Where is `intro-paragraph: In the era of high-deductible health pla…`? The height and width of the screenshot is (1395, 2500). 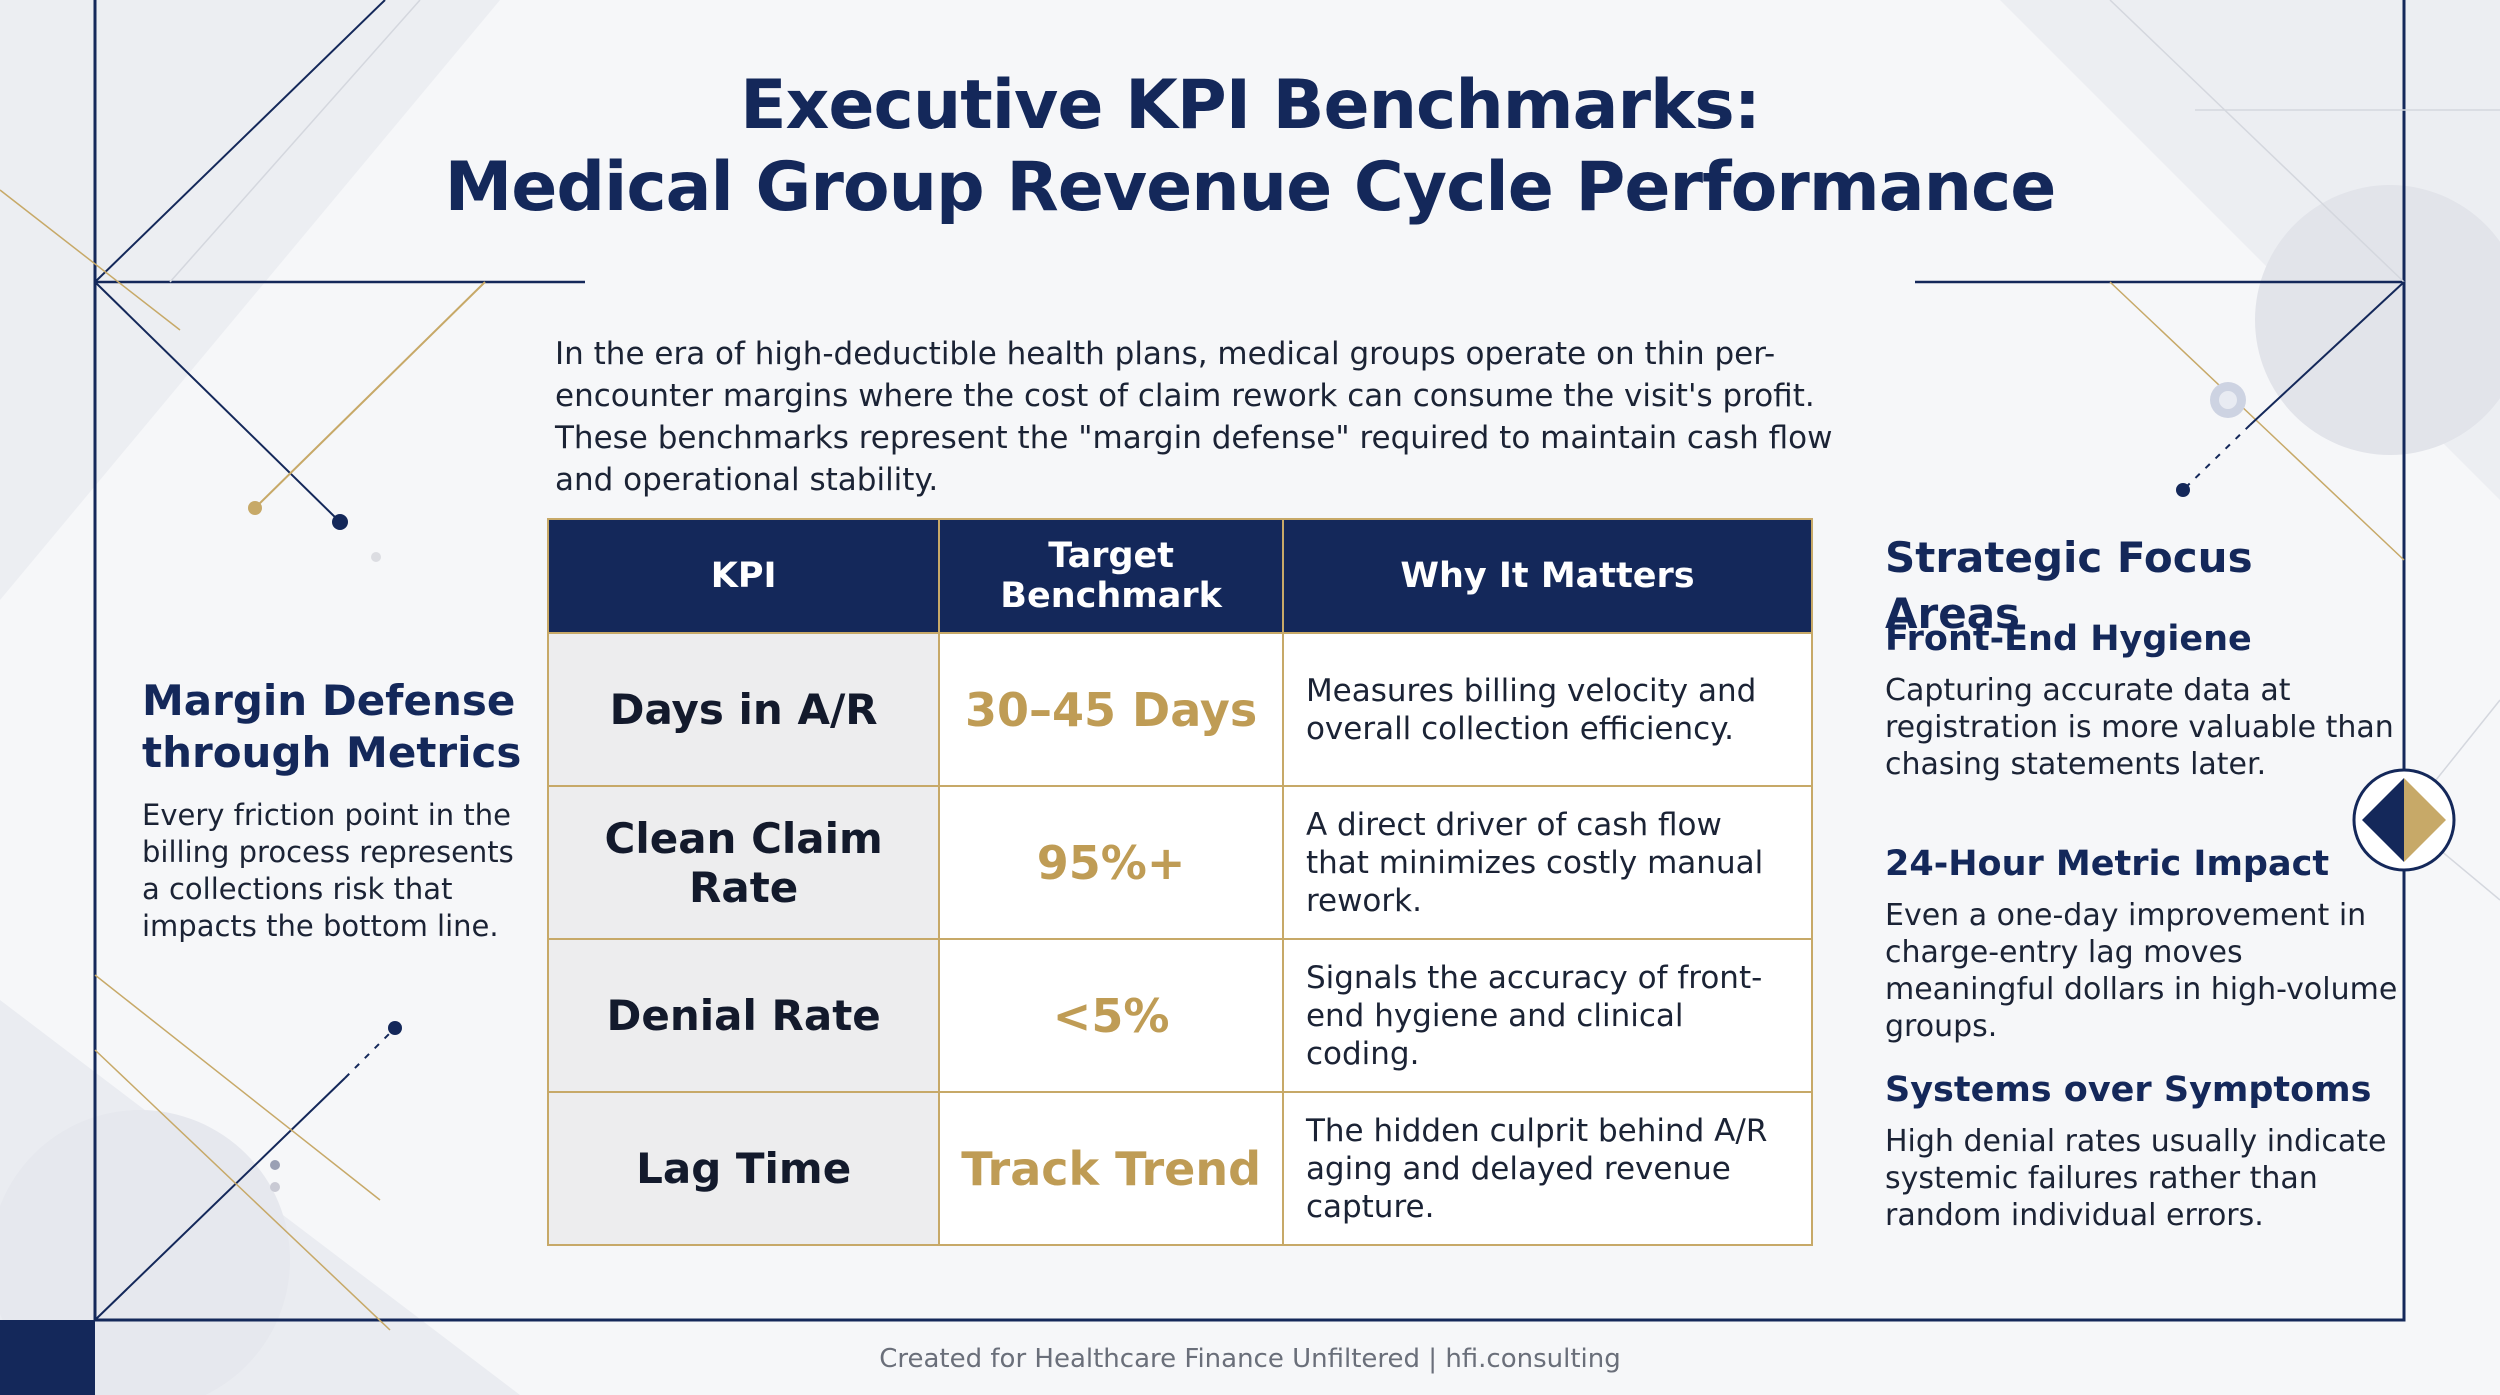 intro-paragraph: In the era of high-deductible health pla… is located at coordinates (1194, 417).